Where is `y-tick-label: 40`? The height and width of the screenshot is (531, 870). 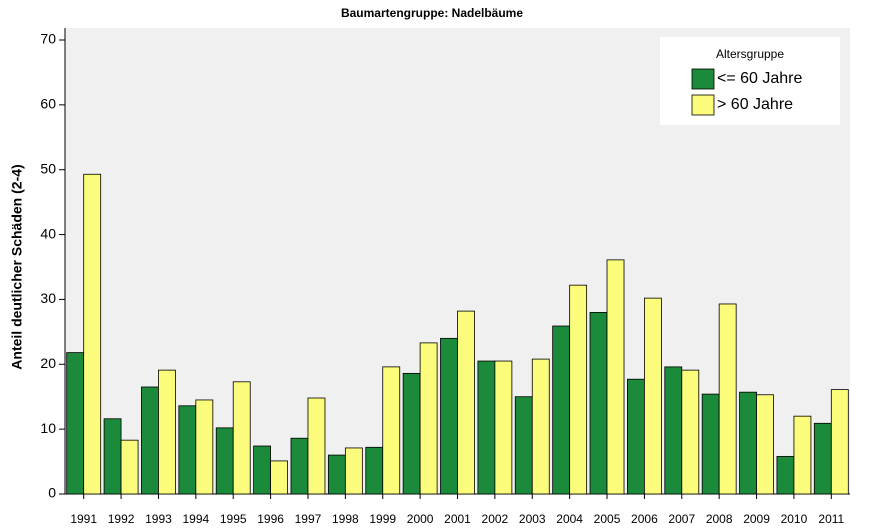 y-tick-label: 40 is located at coordinates (48, 233).